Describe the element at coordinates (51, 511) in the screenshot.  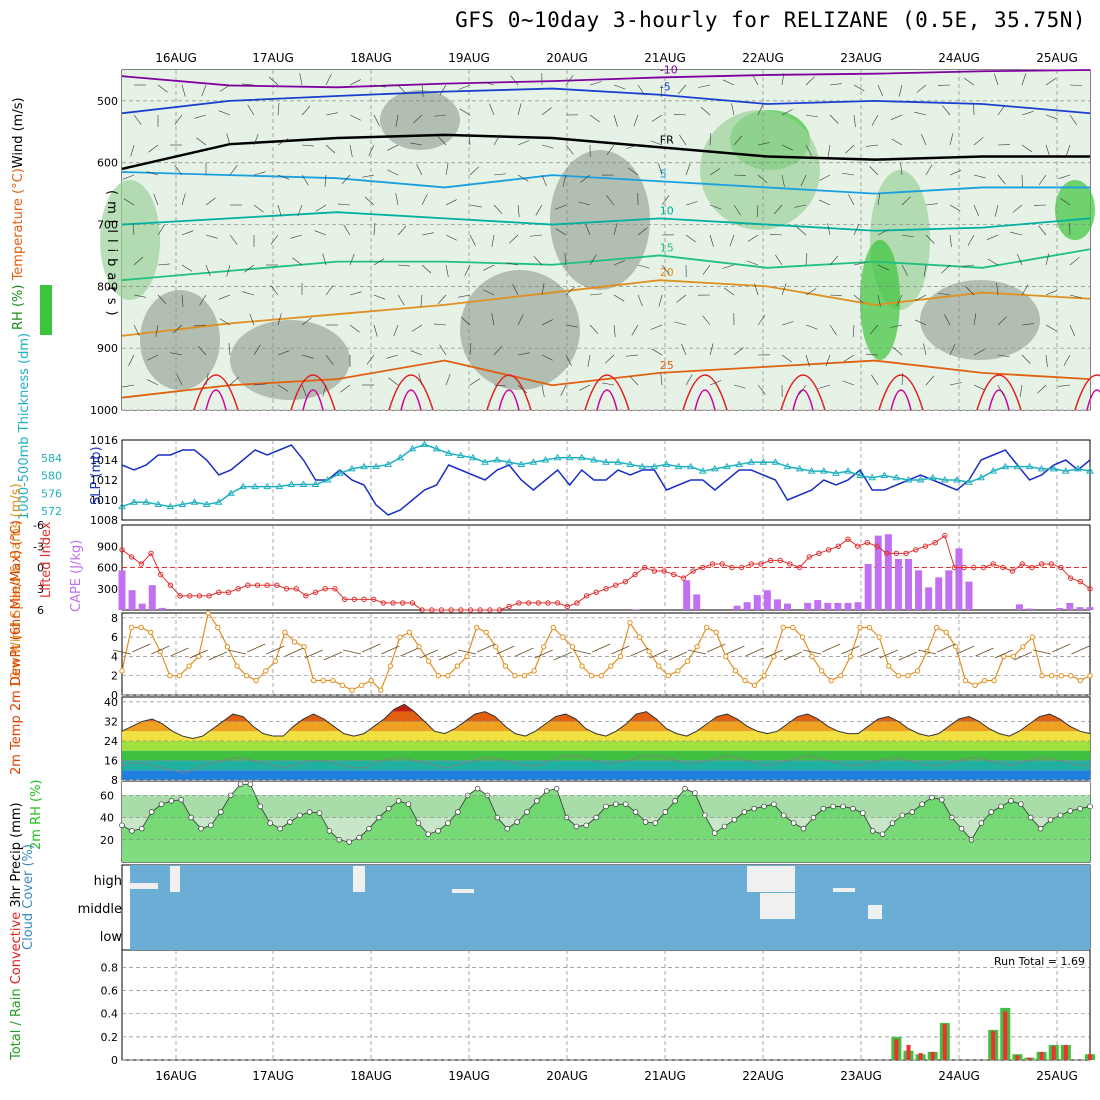
I see `thick-tick-label: 572` at that location.